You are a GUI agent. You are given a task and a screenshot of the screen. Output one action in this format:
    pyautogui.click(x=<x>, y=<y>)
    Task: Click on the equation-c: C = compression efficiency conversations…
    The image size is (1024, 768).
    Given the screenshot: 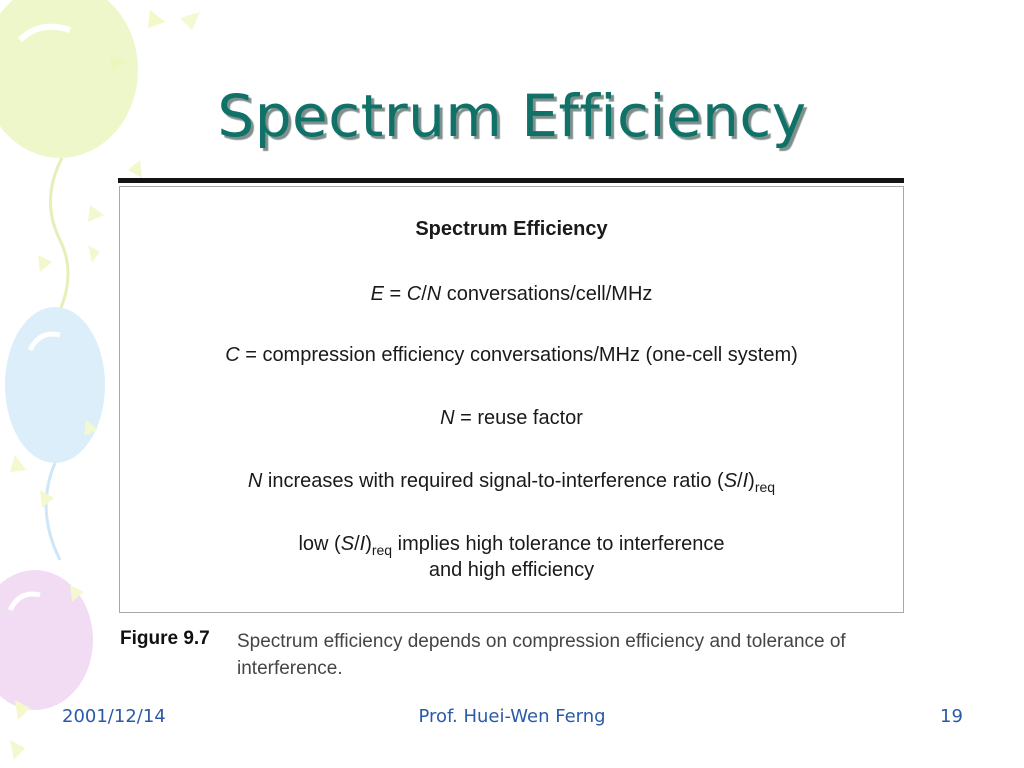 What is the action you would take?
    pyautogui.click(x=511, y=355)
    